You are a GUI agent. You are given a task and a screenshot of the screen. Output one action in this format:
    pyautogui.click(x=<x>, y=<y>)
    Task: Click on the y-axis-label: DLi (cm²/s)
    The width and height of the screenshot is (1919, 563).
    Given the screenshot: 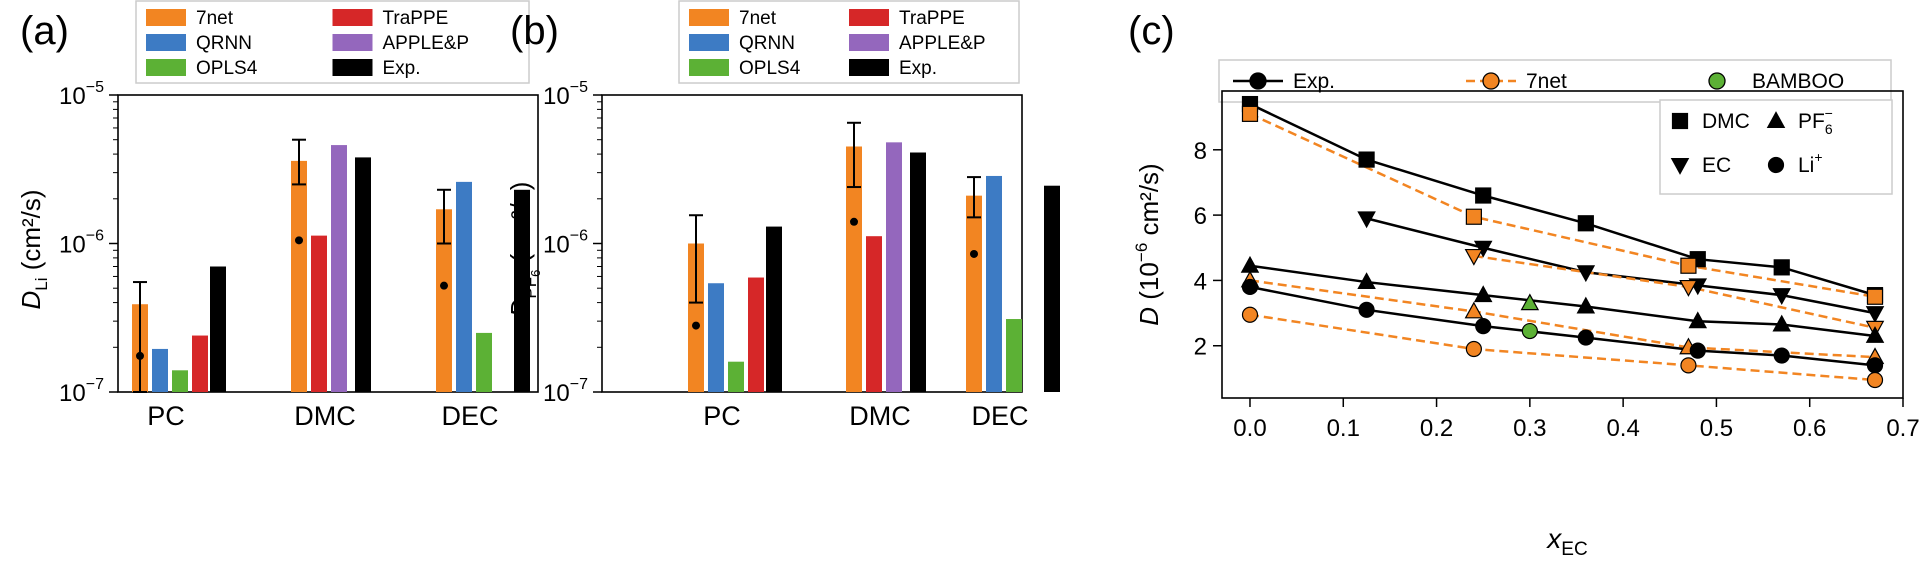 What is the action you would take?
    pyautogui.click(x=33, y=249)
    